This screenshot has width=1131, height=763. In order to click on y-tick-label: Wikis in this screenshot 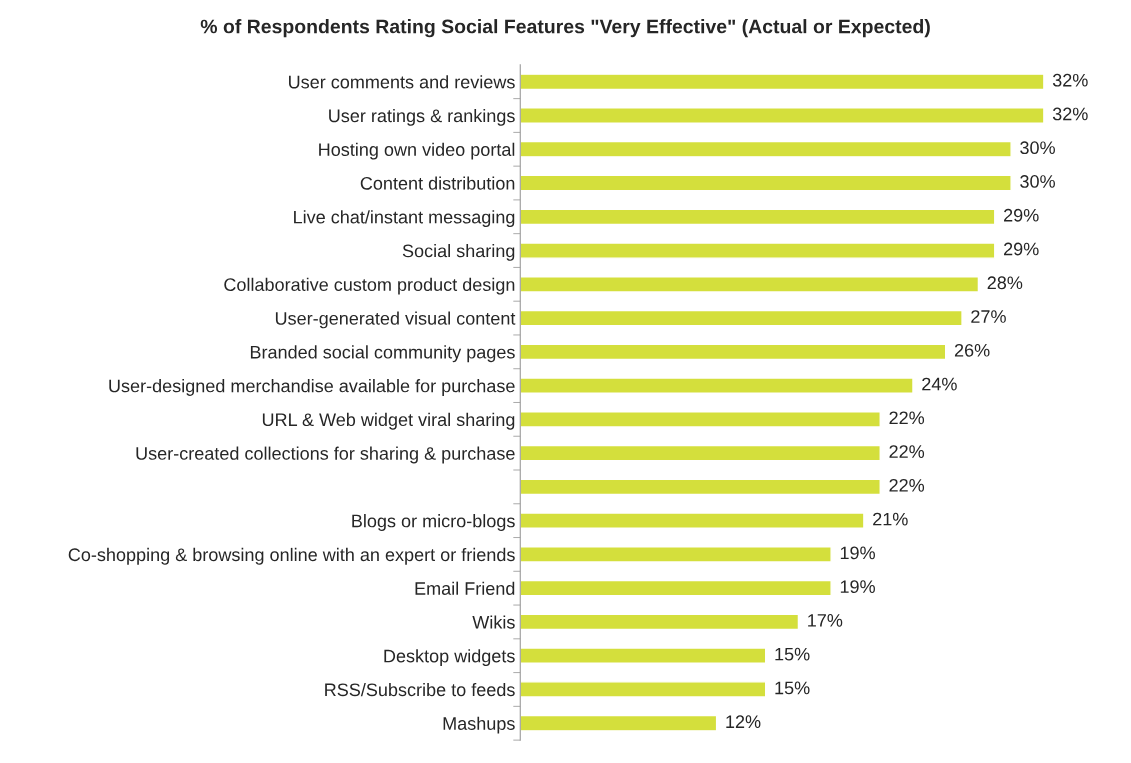, I will do `click(493, 622)`.